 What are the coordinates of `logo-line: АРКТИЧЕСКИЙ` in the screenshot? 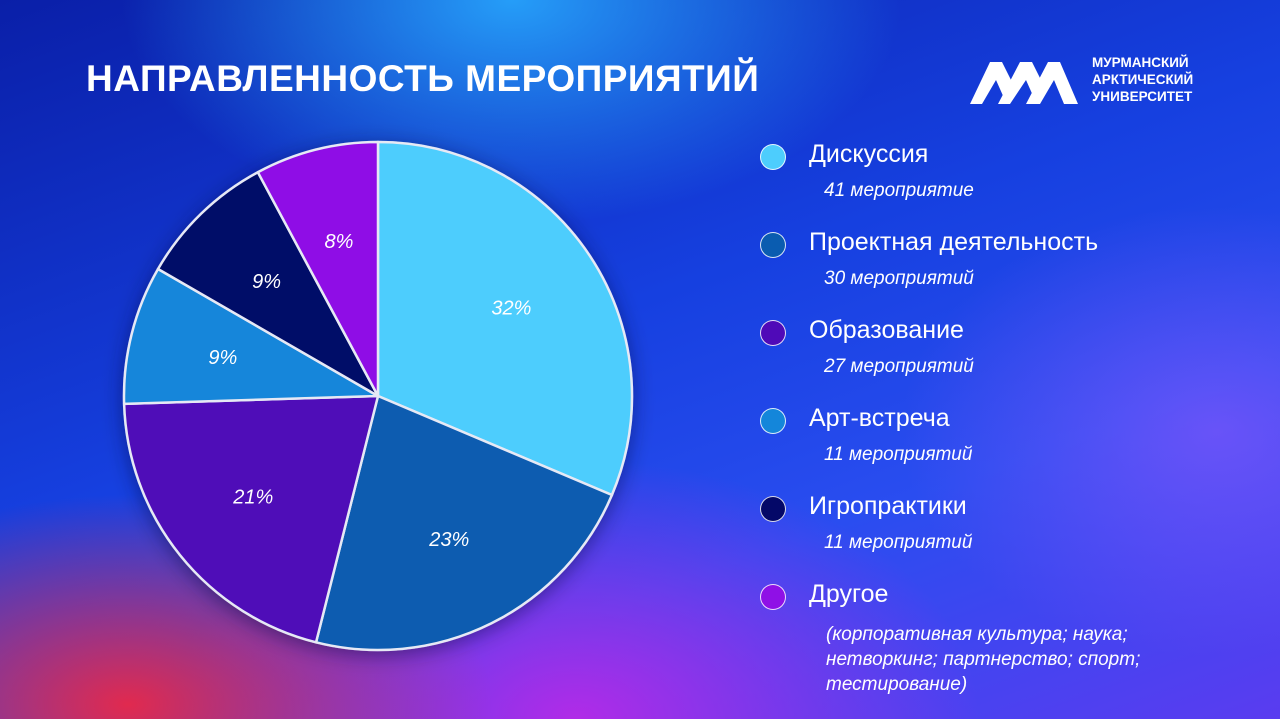 It's located at (1143, 79).